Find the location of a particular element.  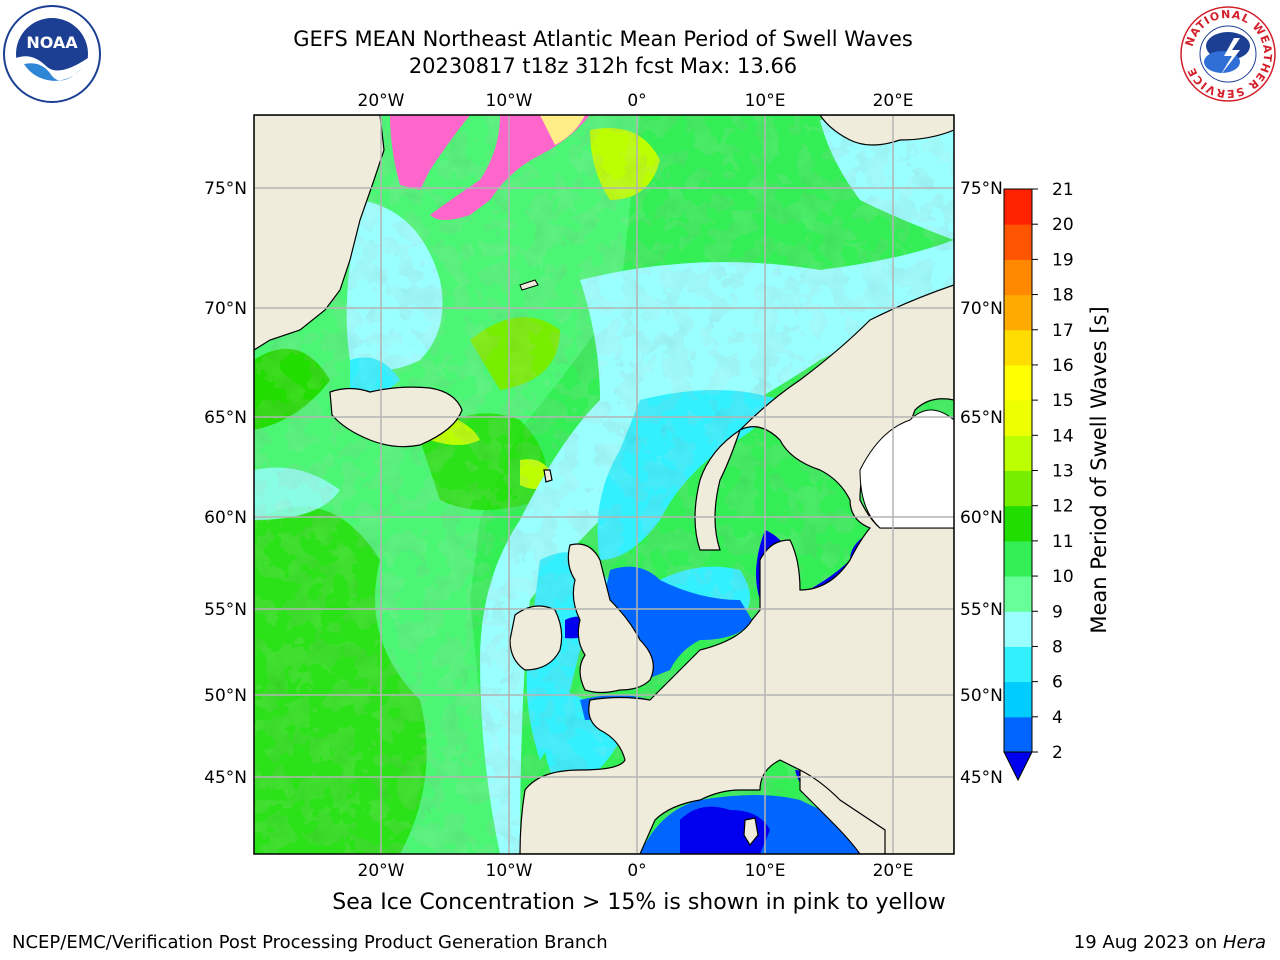

colorbar-tick-label: 14 is located at coordinates (1063, 436).